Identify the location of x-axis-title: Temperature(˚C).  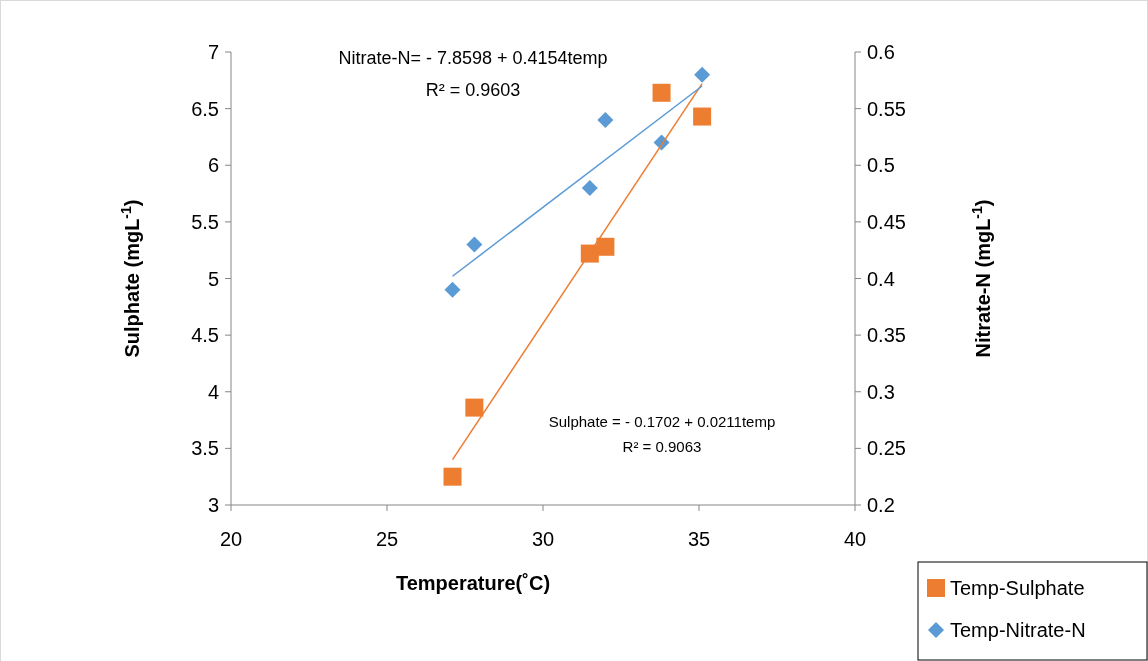
(473, 583).